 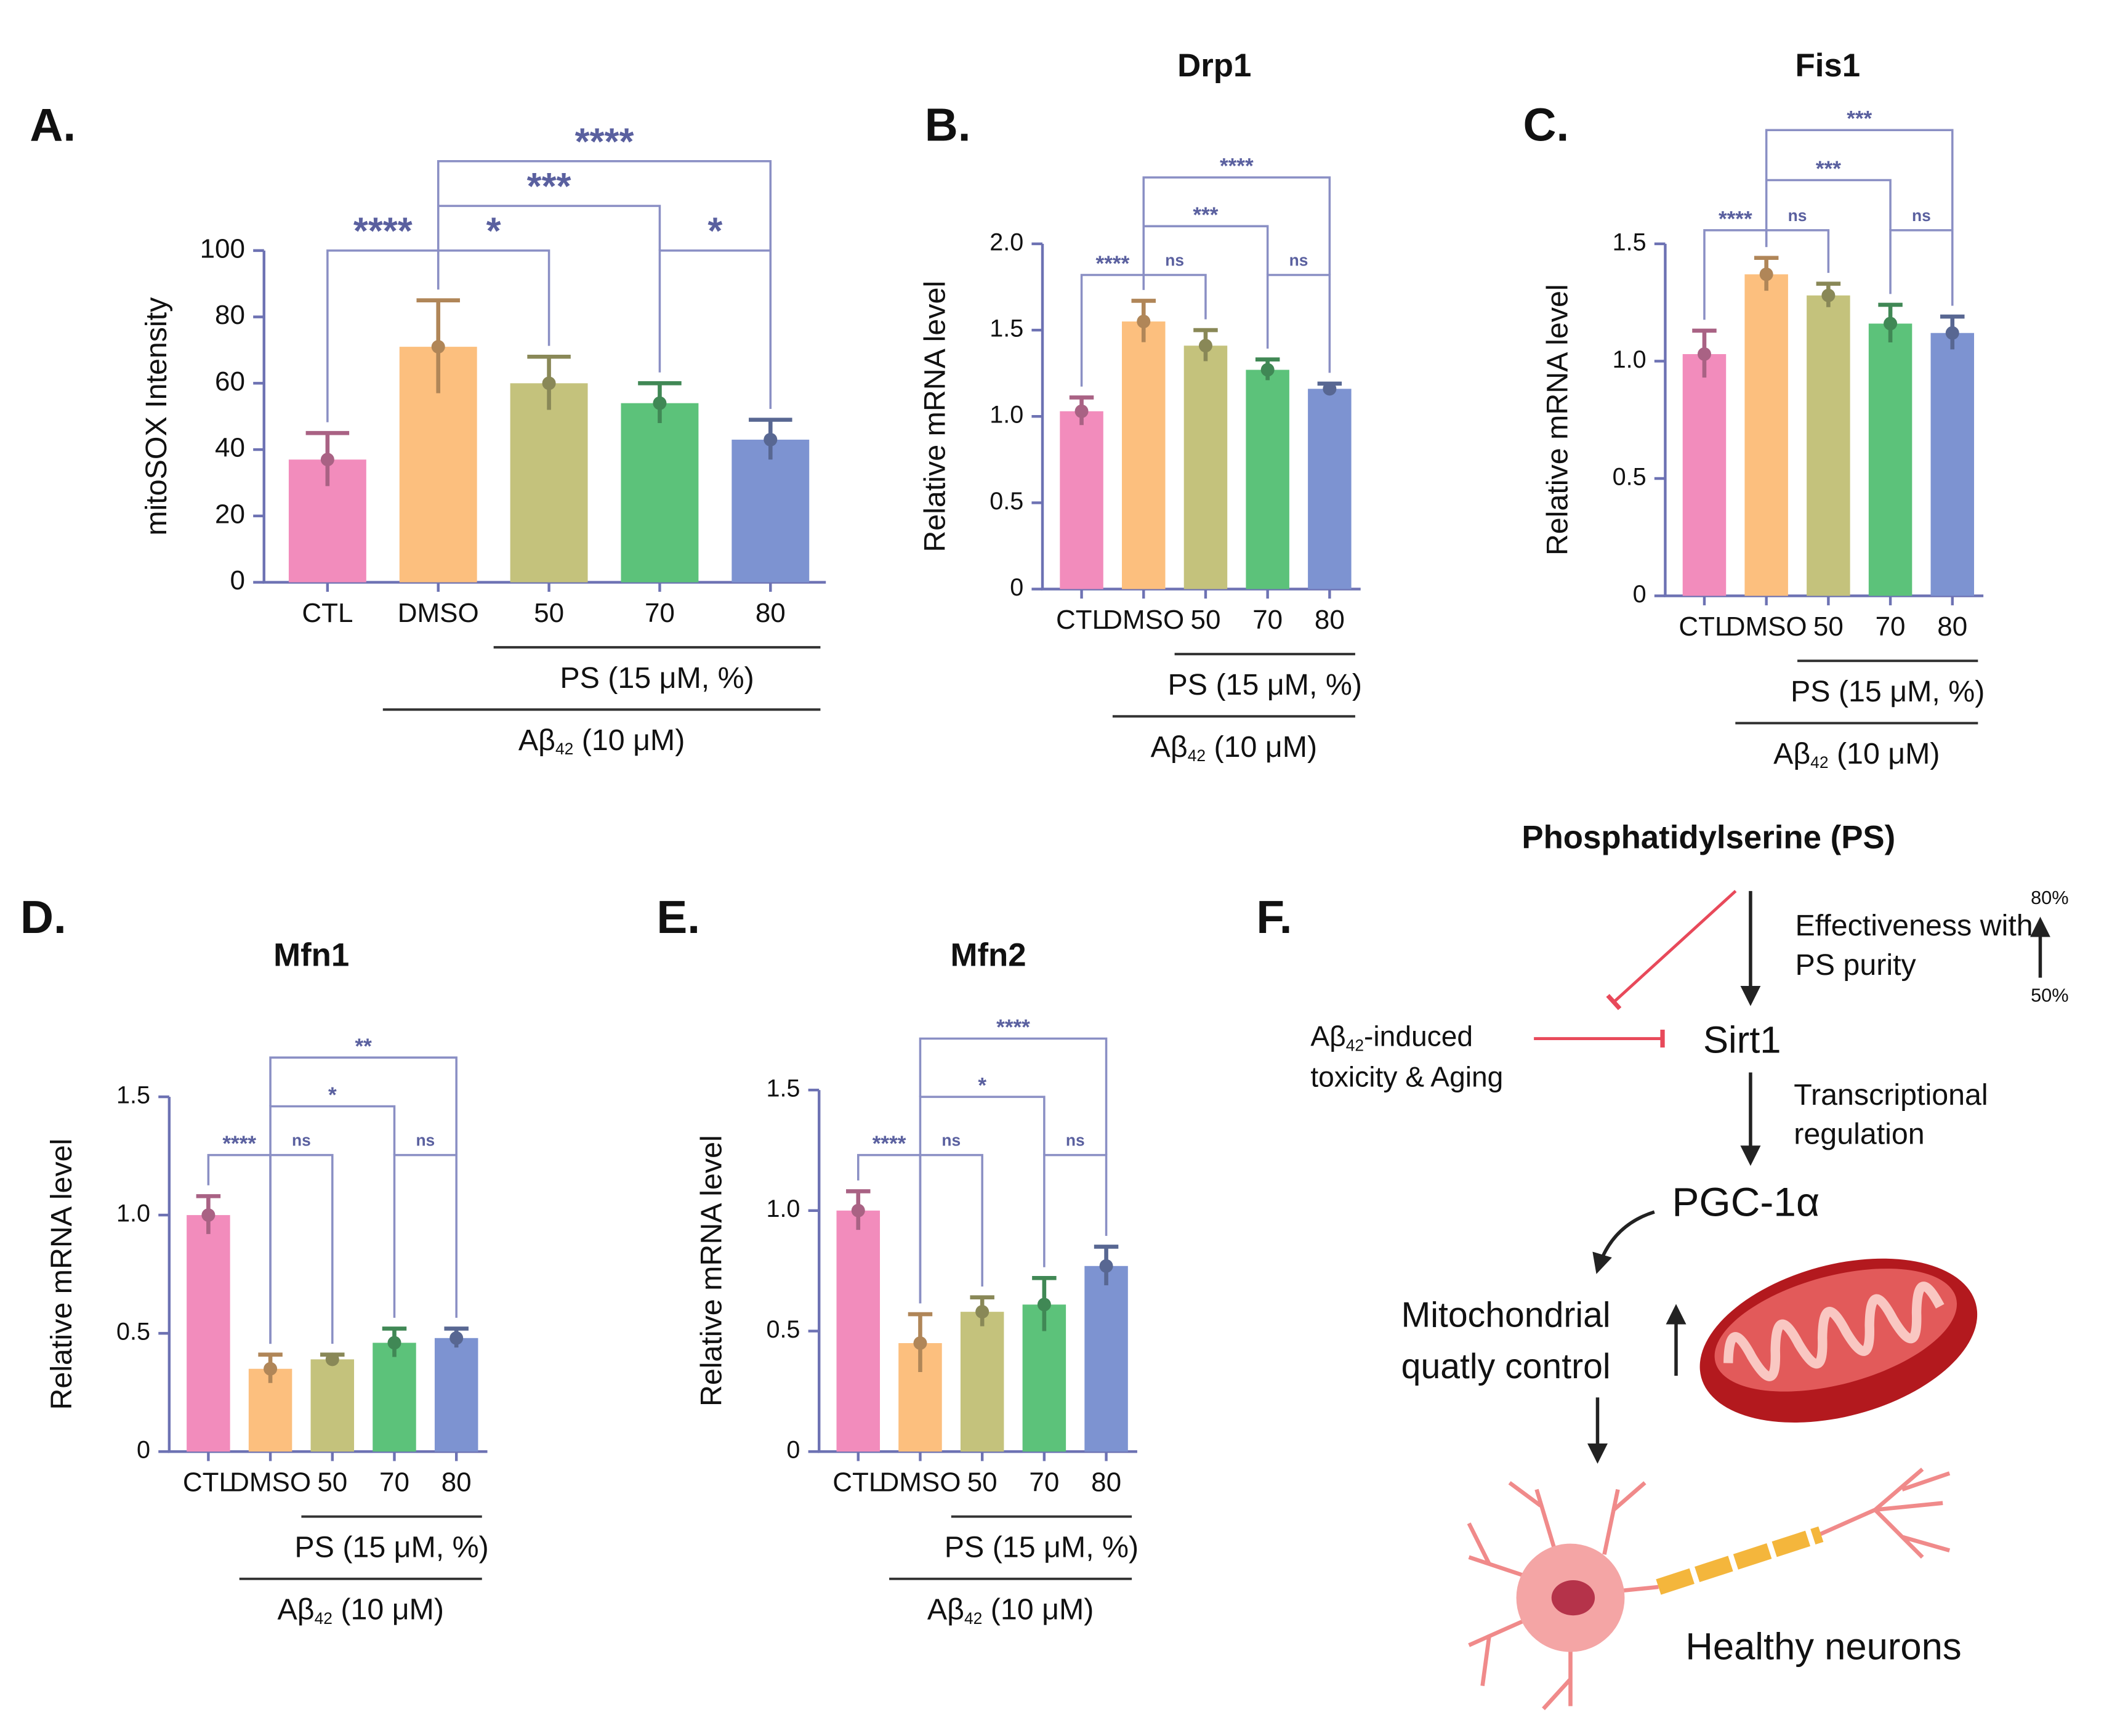 I want to click on panel-letter: A., so click(x=53, y=125).